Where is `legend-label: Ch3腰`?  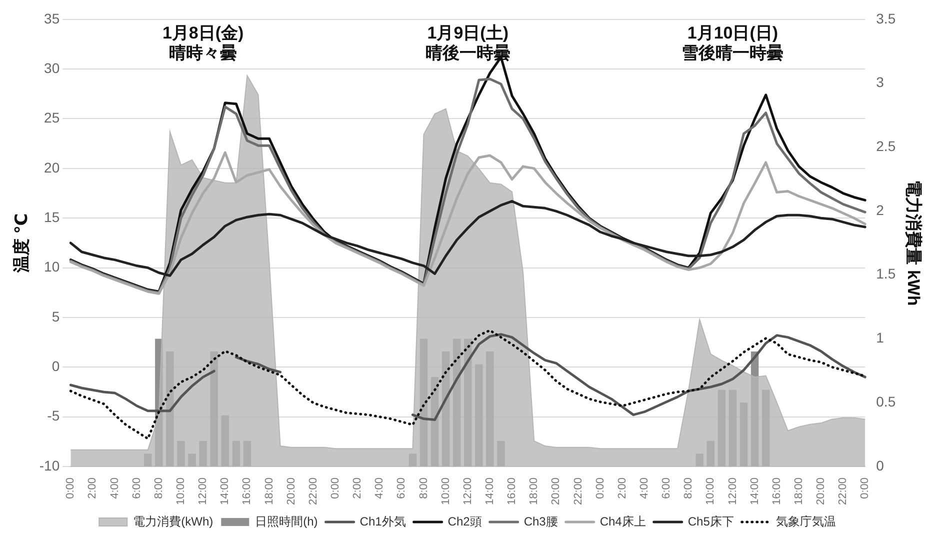
legend-label: Ch3腰 is located at coordinates (541, 521).